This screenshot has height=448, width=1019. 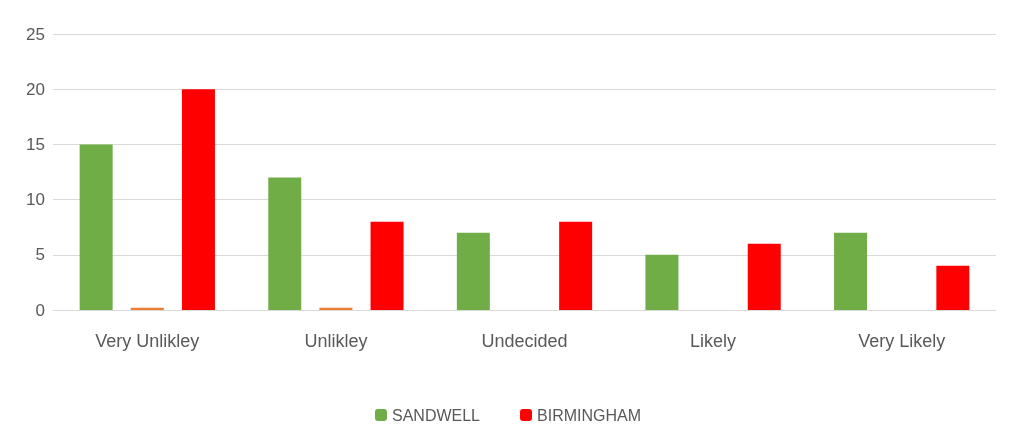 What do you see at coordinates (35, 34) in the screenshot?
I see `y-tick-label: 25` at bounding box center [35, 34].